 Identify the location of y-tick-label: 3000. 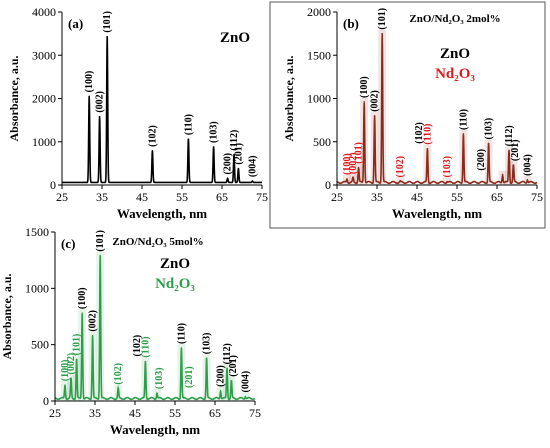
(44, 55).